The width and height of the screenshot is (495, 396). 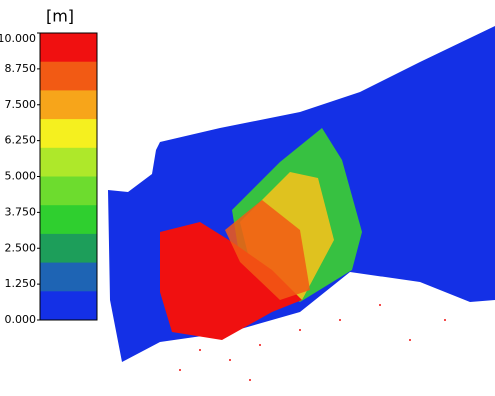 What do you see at coordinates (21, 211) in the screenshot?
I see `tick-label: 3.750` at bounding box center [21, 211].